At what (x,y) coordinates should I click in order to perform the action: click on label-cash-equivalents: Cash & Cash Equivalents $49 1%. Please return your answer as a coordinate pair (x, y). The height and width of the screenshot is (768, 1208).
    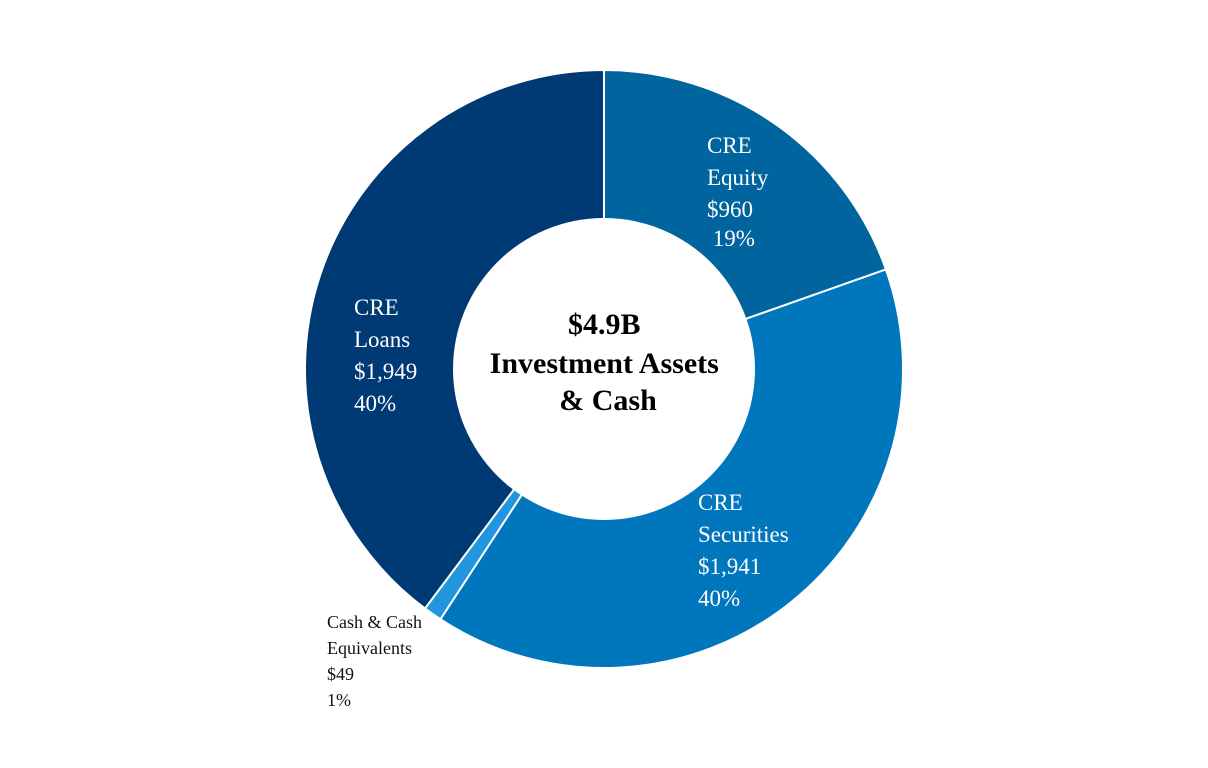
    Looking at the image, I should click on (377, 661).